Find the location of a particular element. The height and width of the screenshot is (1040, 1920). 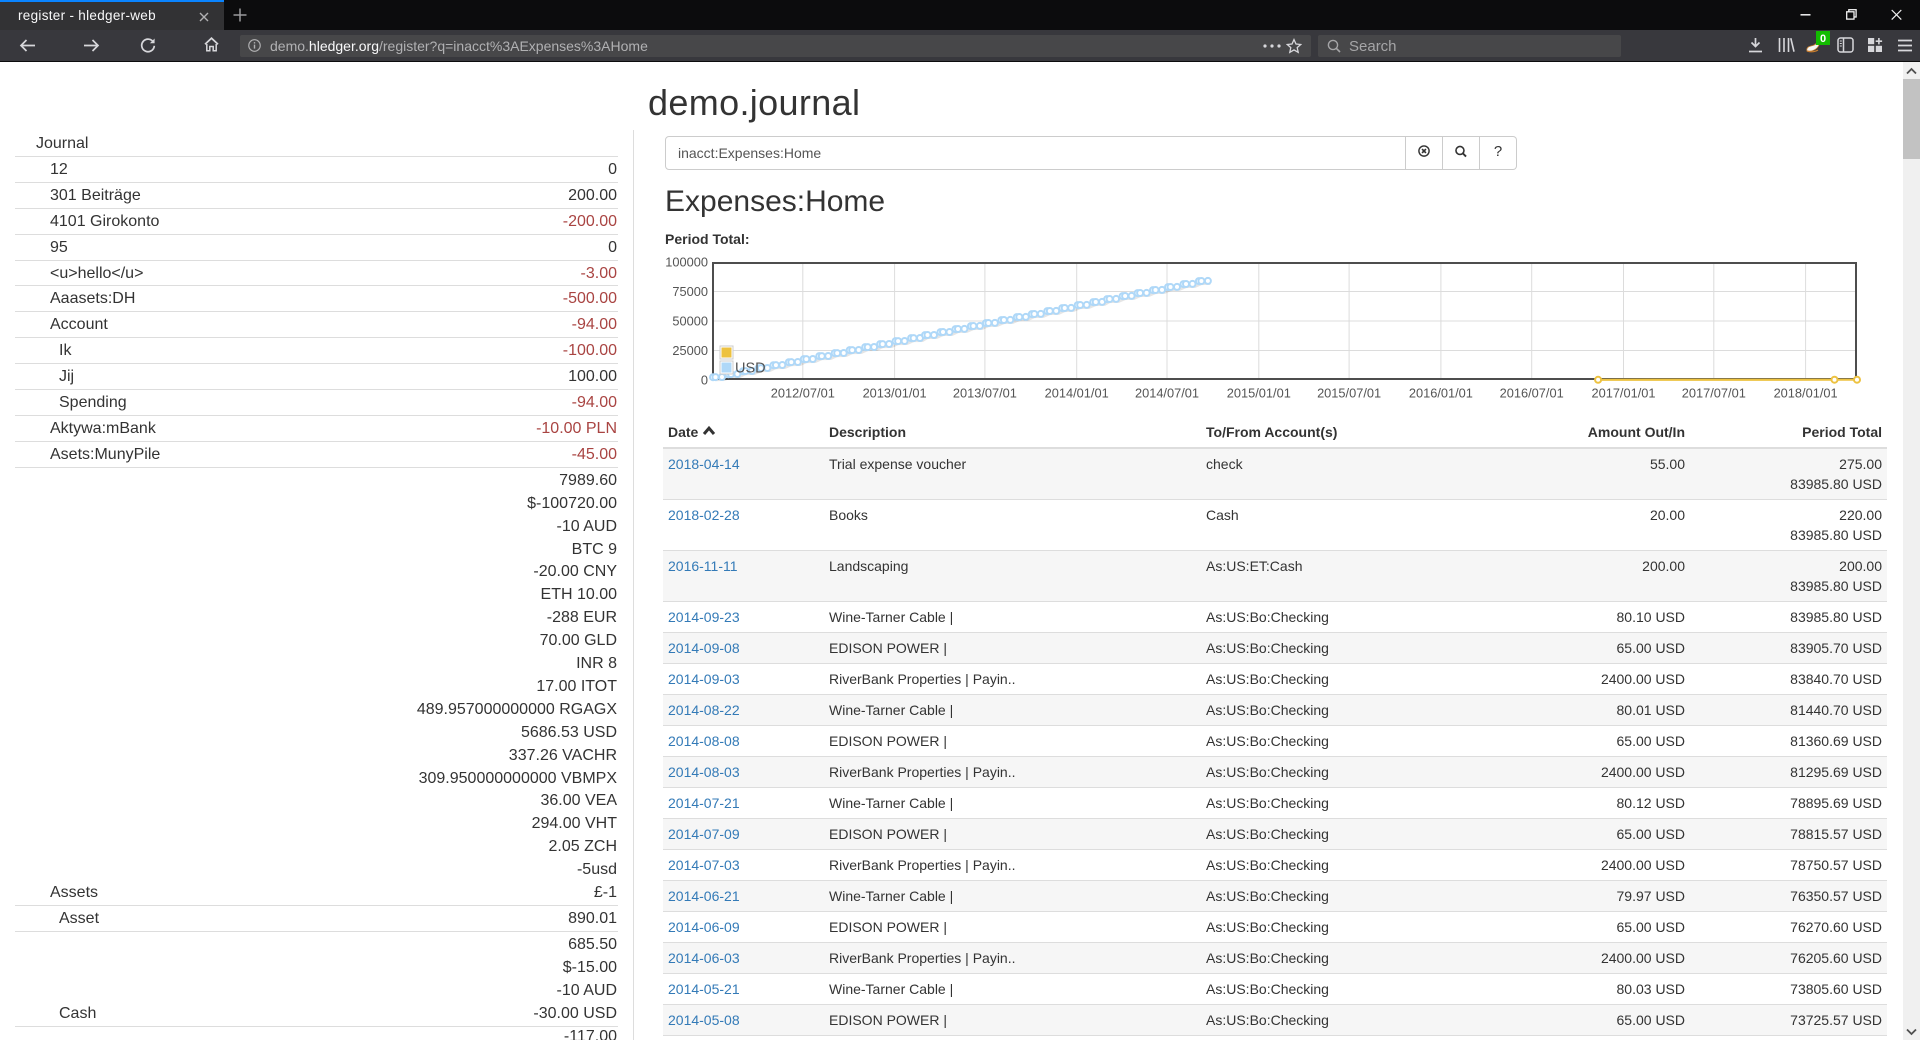

svg-text: 2017/07/01 is located at coordinates (1714, 393).